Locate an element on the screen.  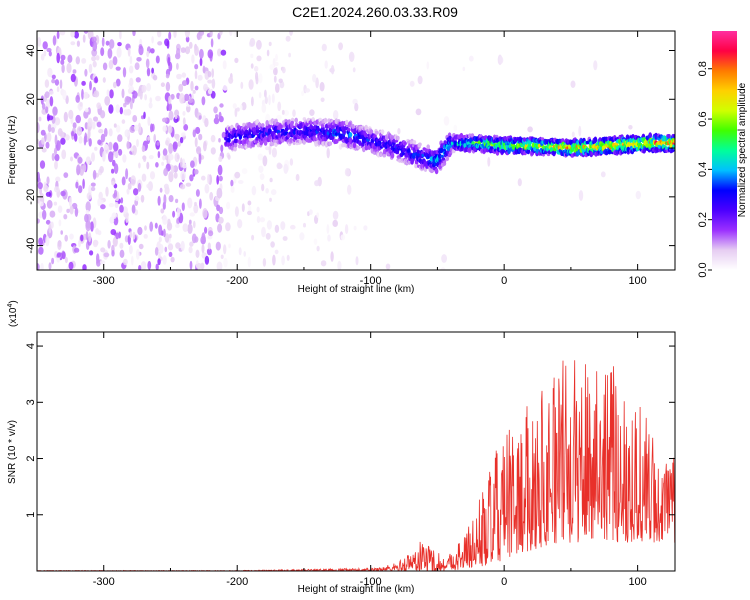
colorbar-tick-label: 0.4 is located at coordinates (703, 169).